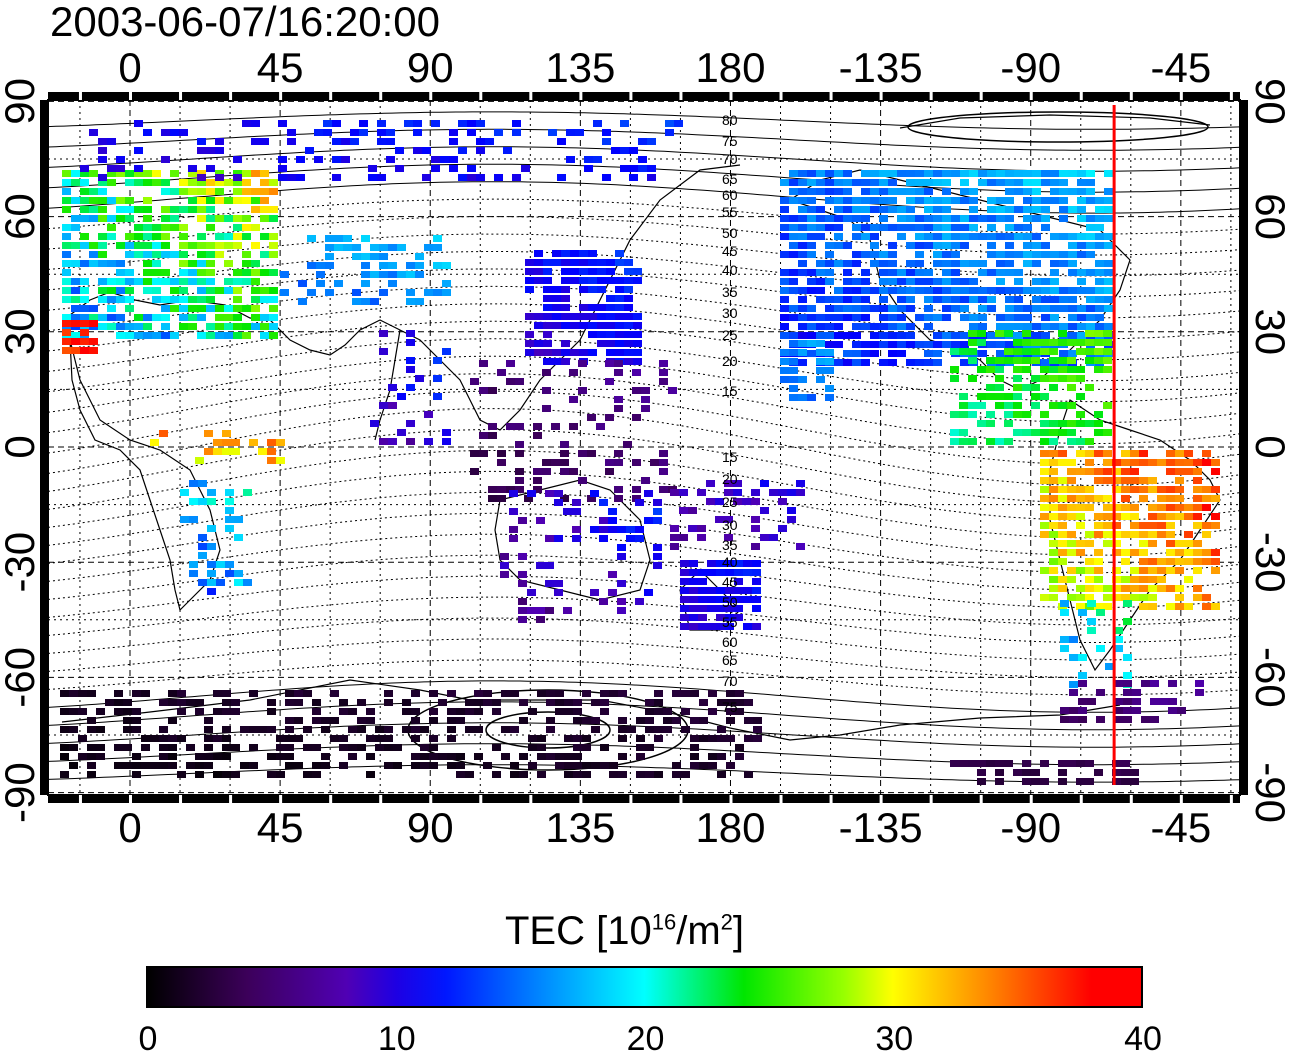  Describe the element at coordinates (280, 827) in the screenshot. I see `lon-tick-bottom-1: 45` at that location.